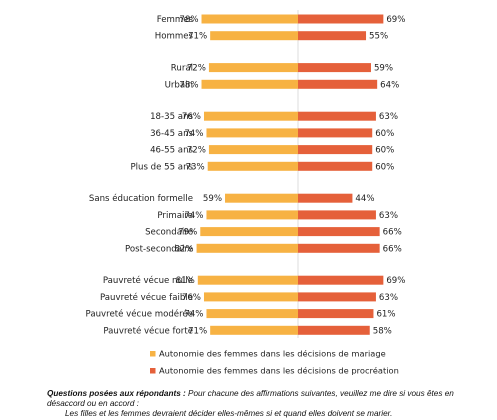 This screenshot has width=497, height=420. Describe the element at coordinates (383, 69) in the screenshot. I see `value-label-procreation-rural: 59%` at that location.